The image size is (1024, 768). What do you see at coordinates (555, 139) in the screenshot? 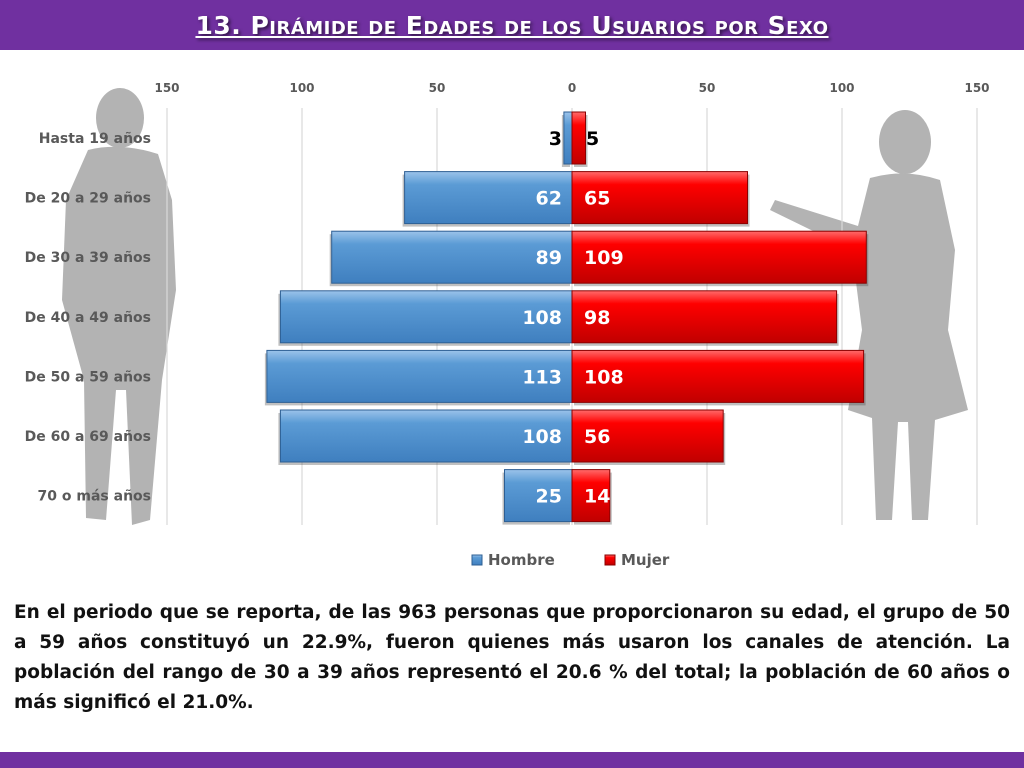
I see `value-label-hombre: 3` at bounding box center [555, 139].